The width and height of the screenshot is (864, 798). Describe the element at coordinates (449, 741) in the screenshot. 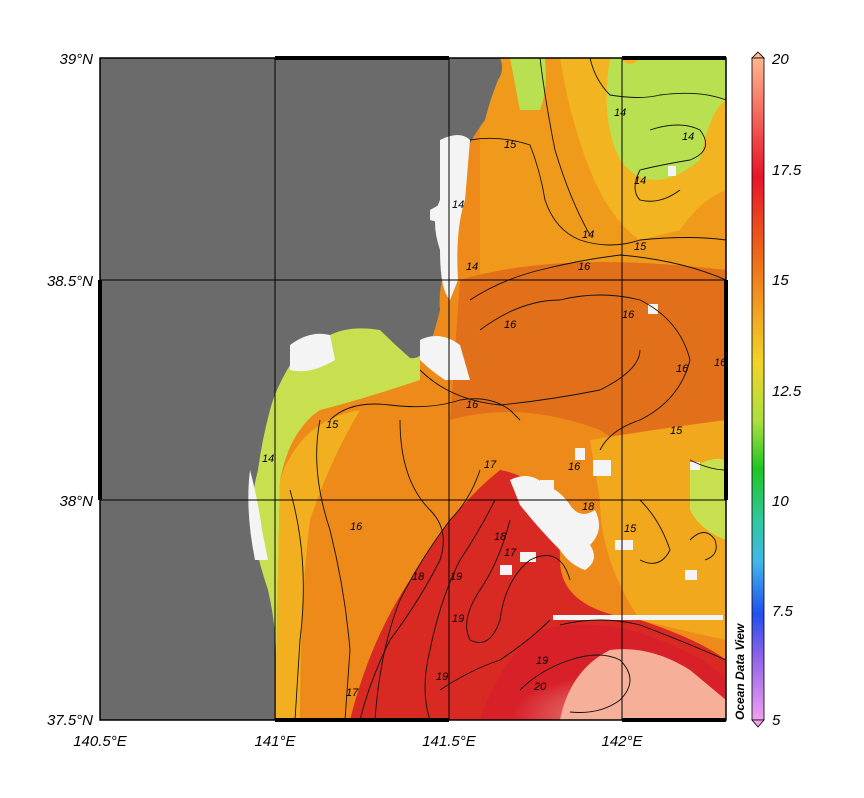

I see `lon-label-141-5: 141.5°E` at that location.